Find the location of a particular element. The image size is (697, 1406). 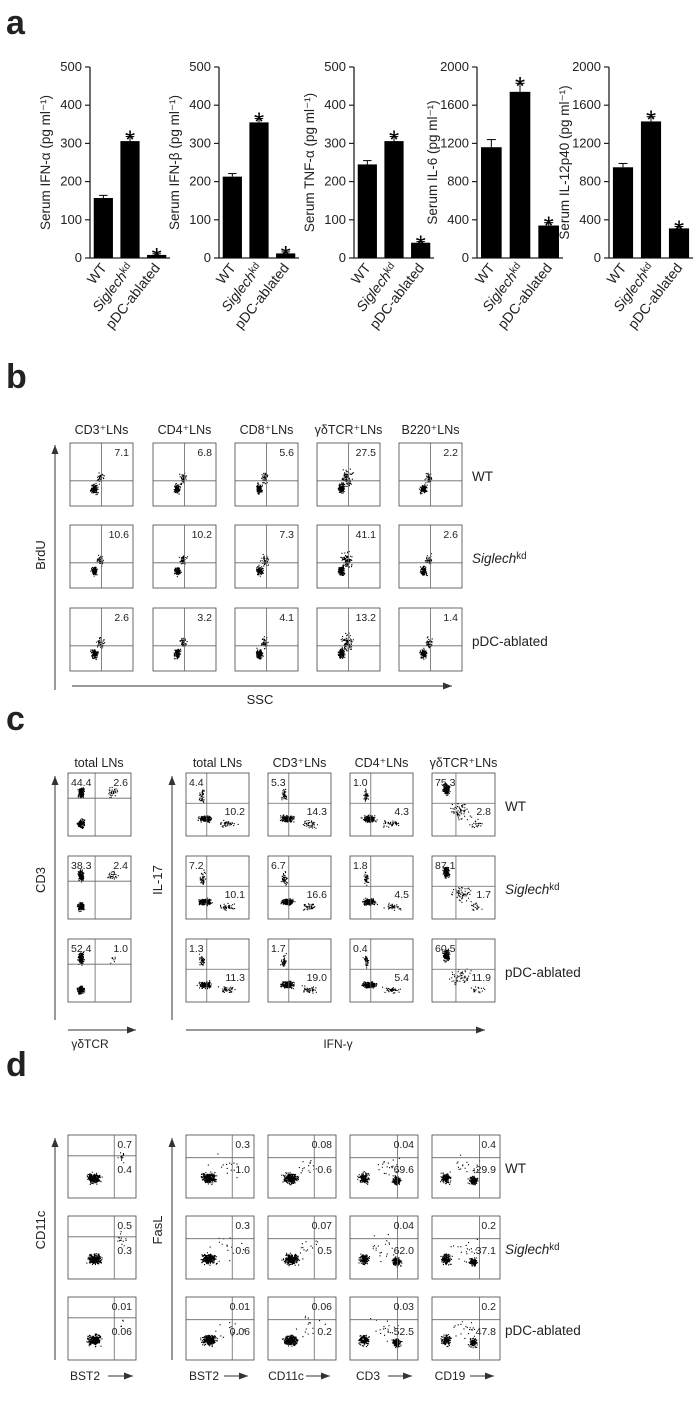

quadrant-value: 19.0 is located at coordinates (317, 978).